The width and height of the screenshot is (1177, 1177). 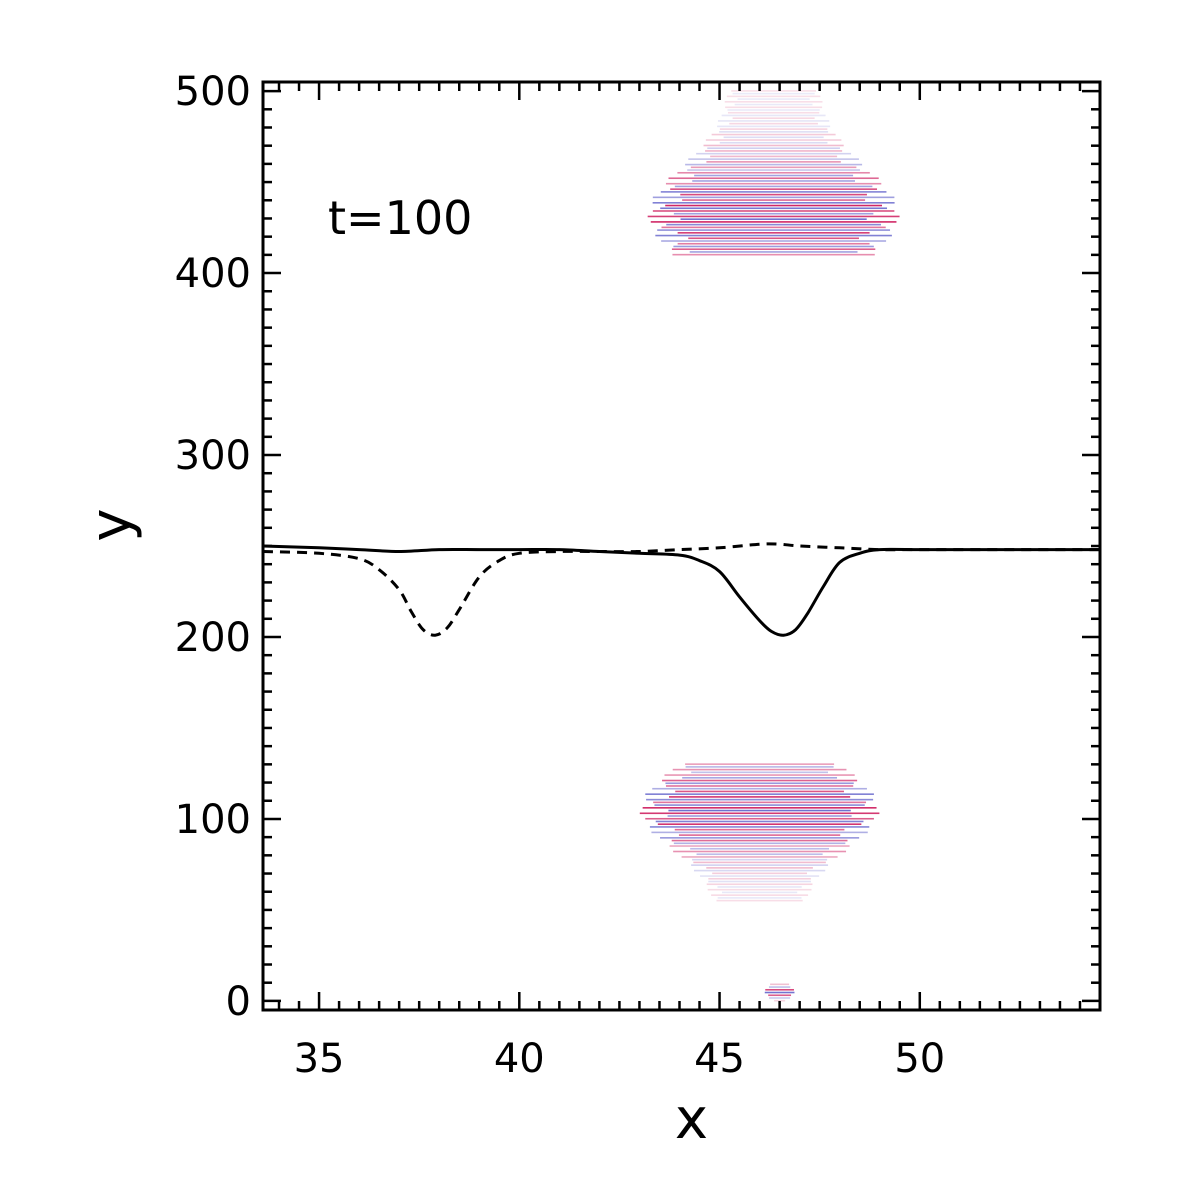 I want to click on x-tick-label: 40, so click(x=519, y=1059).